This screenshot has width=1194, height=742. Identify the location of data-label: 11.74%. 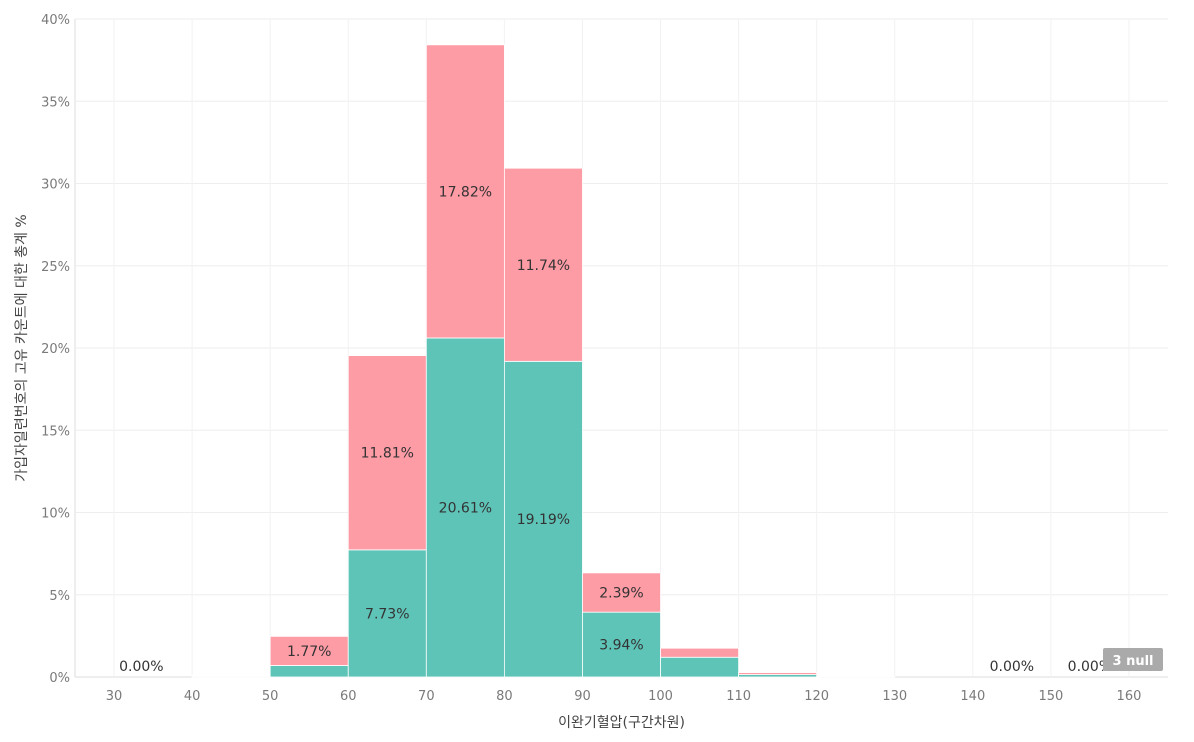
(543, 266).